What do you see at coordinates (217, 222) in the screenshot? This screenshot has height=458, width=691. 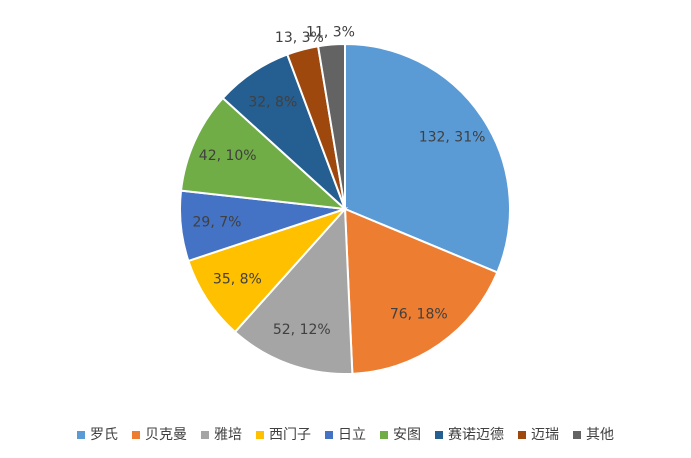 I see `data-label: 29, 7%` at bounding box center [217, 222].